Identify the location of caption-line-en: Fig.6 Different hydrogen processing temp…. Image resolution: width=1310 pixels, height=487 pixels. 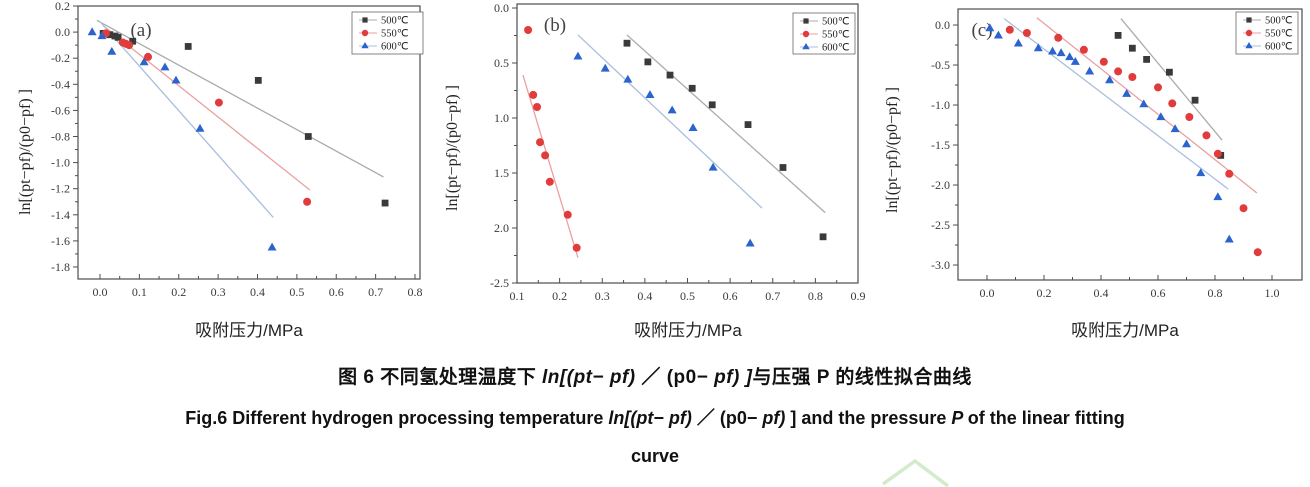
(655, 417).